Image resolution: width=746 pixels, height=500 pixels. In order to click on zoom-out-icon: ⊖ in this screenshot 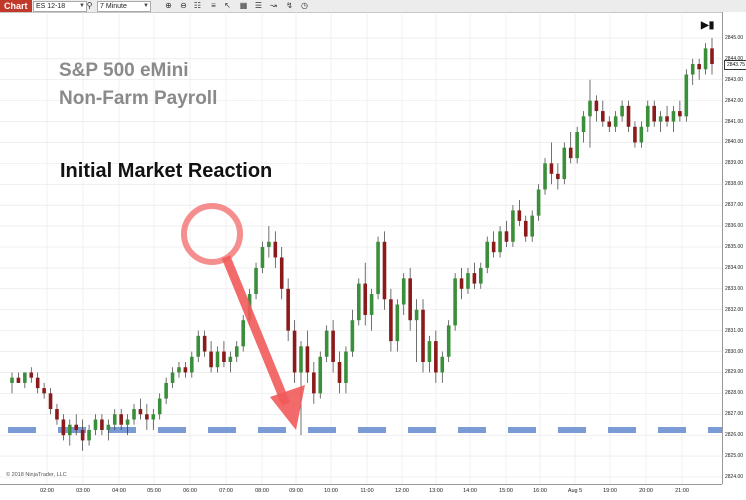, I will do `click(183, 5)`.